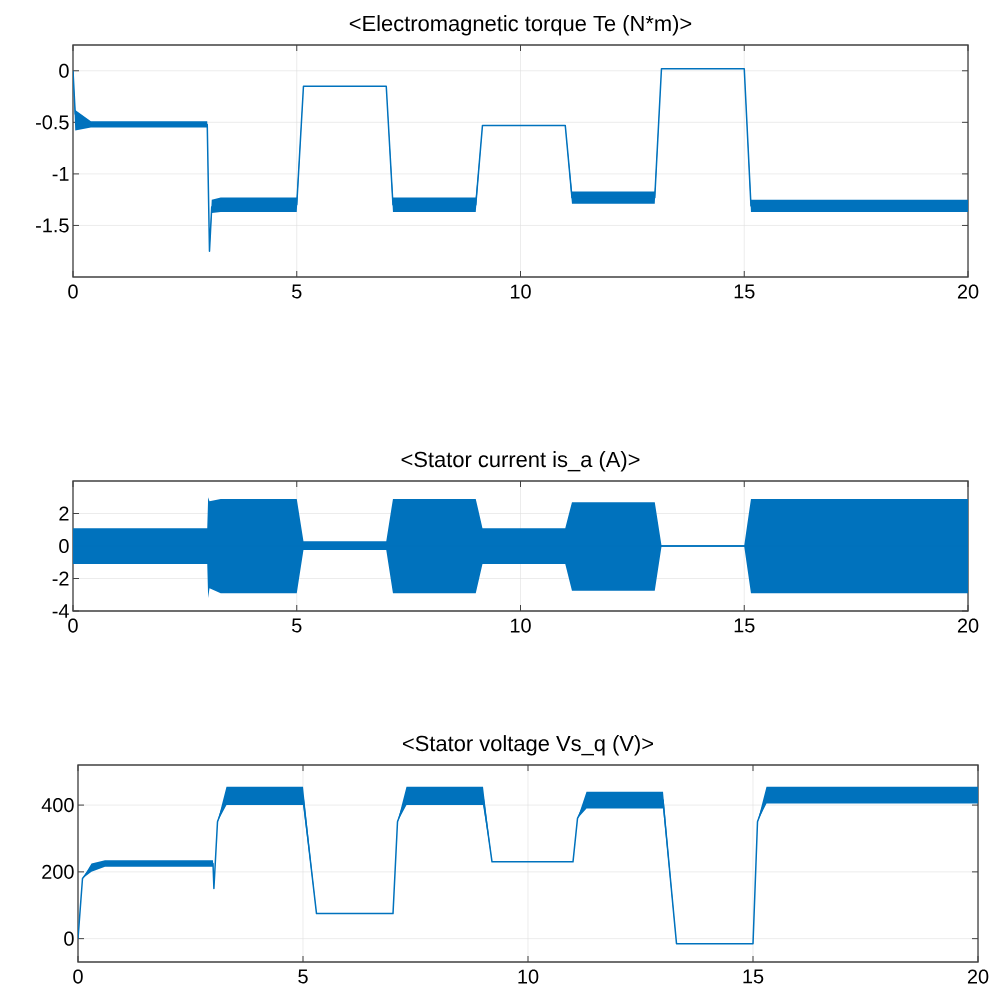 This screenshot has height=1005, width=997. What do you see at coordinates (52, 225) in the screenshot?
I see `y-tick-label: -1.5` at bounding box center [52, 225].